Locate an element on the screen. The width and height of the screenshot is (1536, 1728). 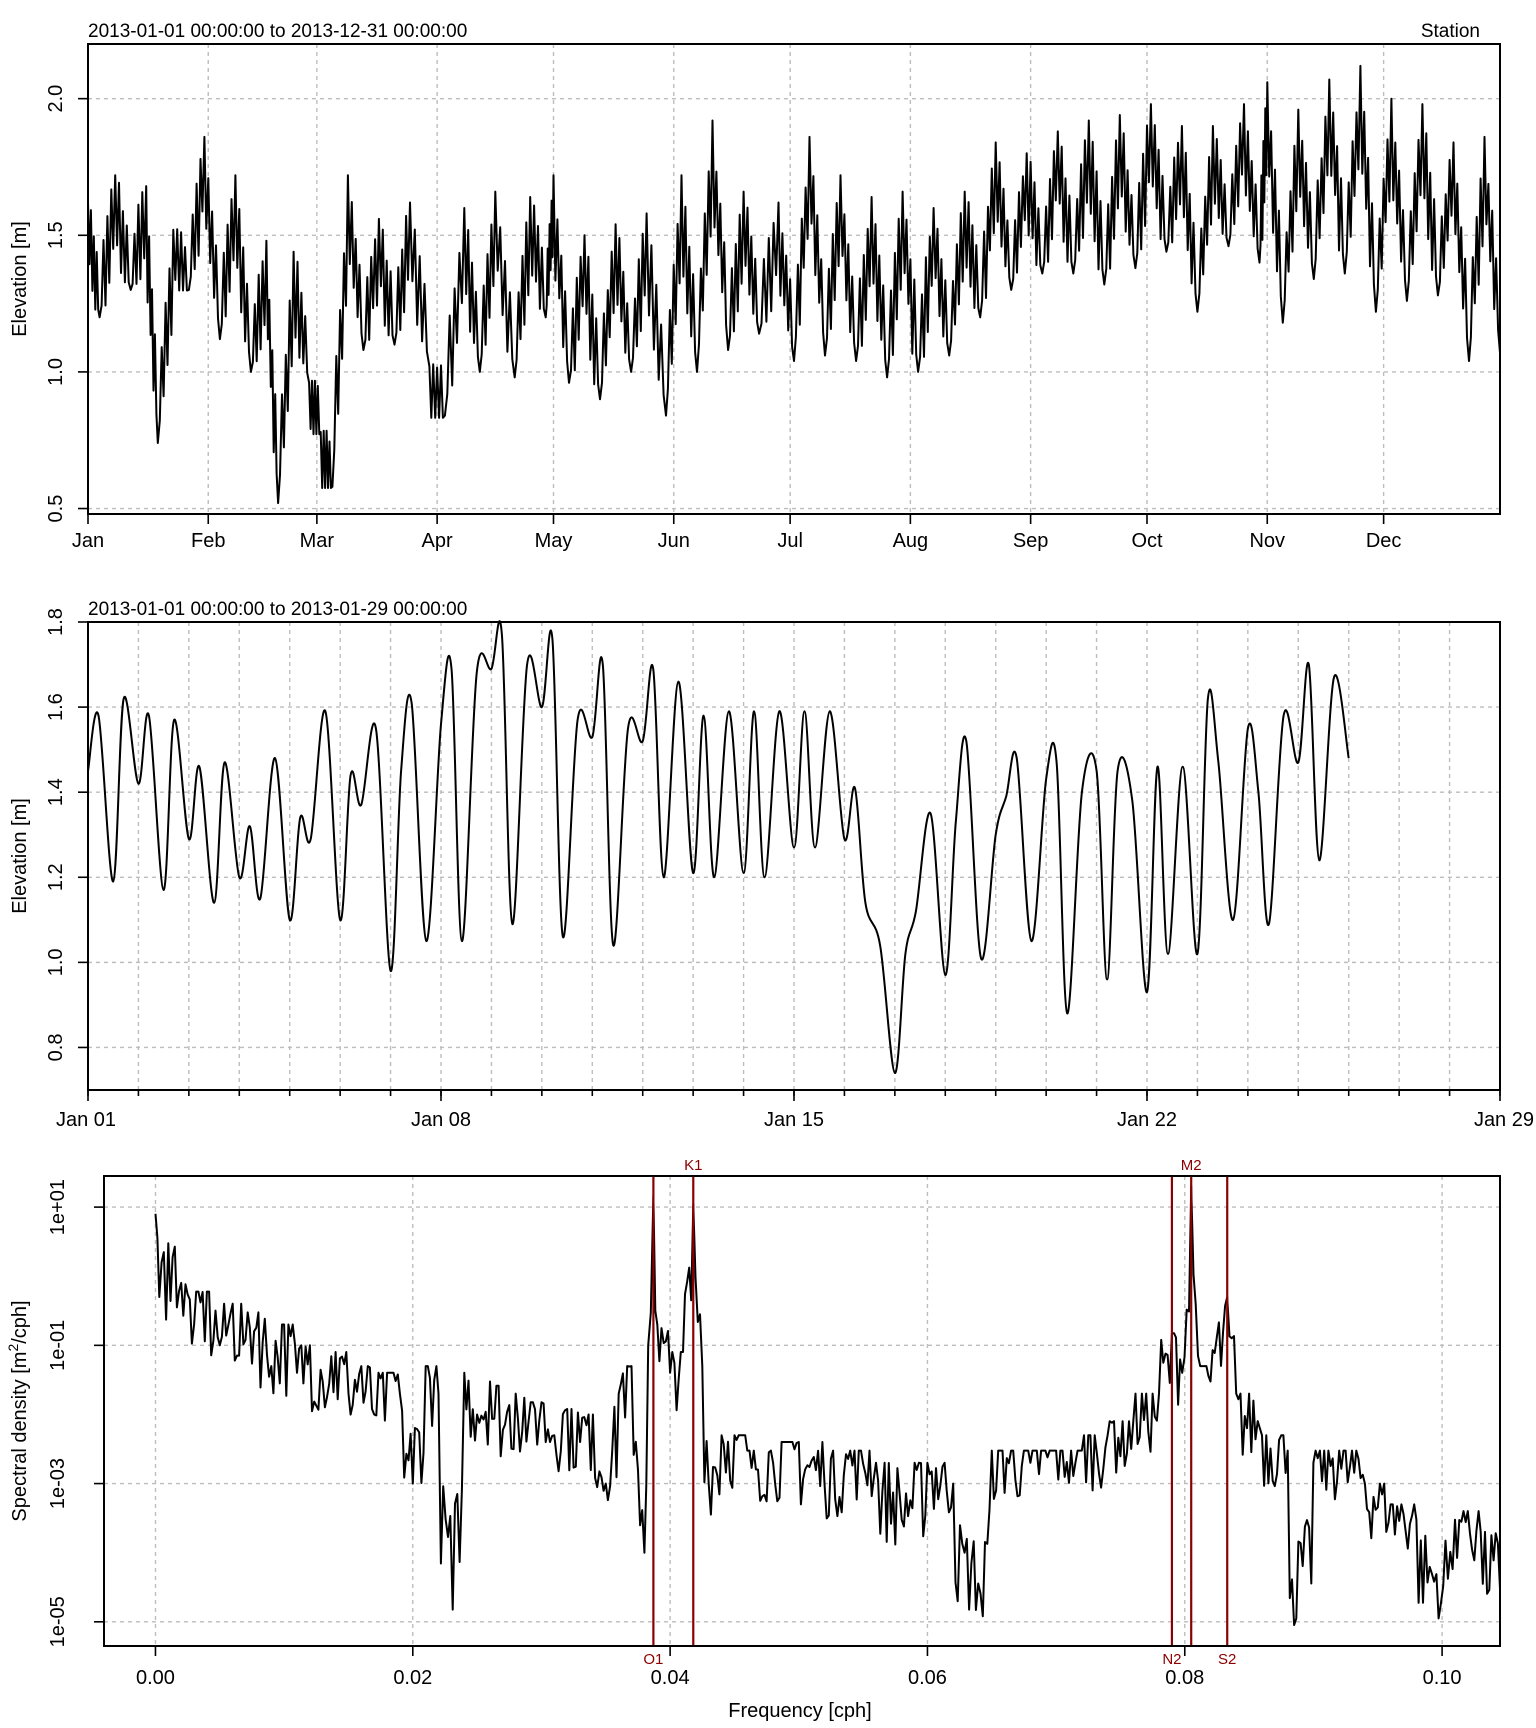
panel2-y-tick-label: 1.8 is located at coordinates (56, 622).